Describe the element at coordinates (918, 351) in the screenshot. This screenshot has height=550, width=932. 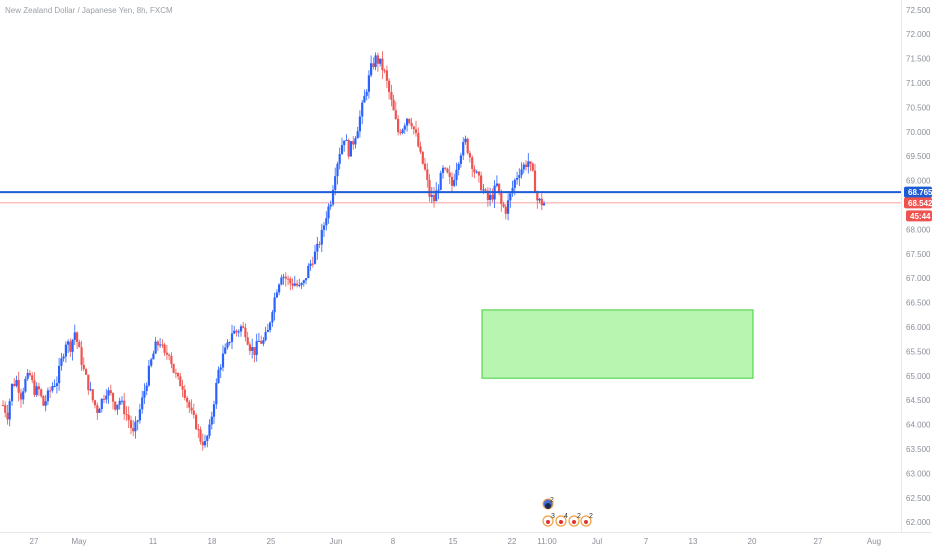
I see `y-tick-label: 65.500` at that location.